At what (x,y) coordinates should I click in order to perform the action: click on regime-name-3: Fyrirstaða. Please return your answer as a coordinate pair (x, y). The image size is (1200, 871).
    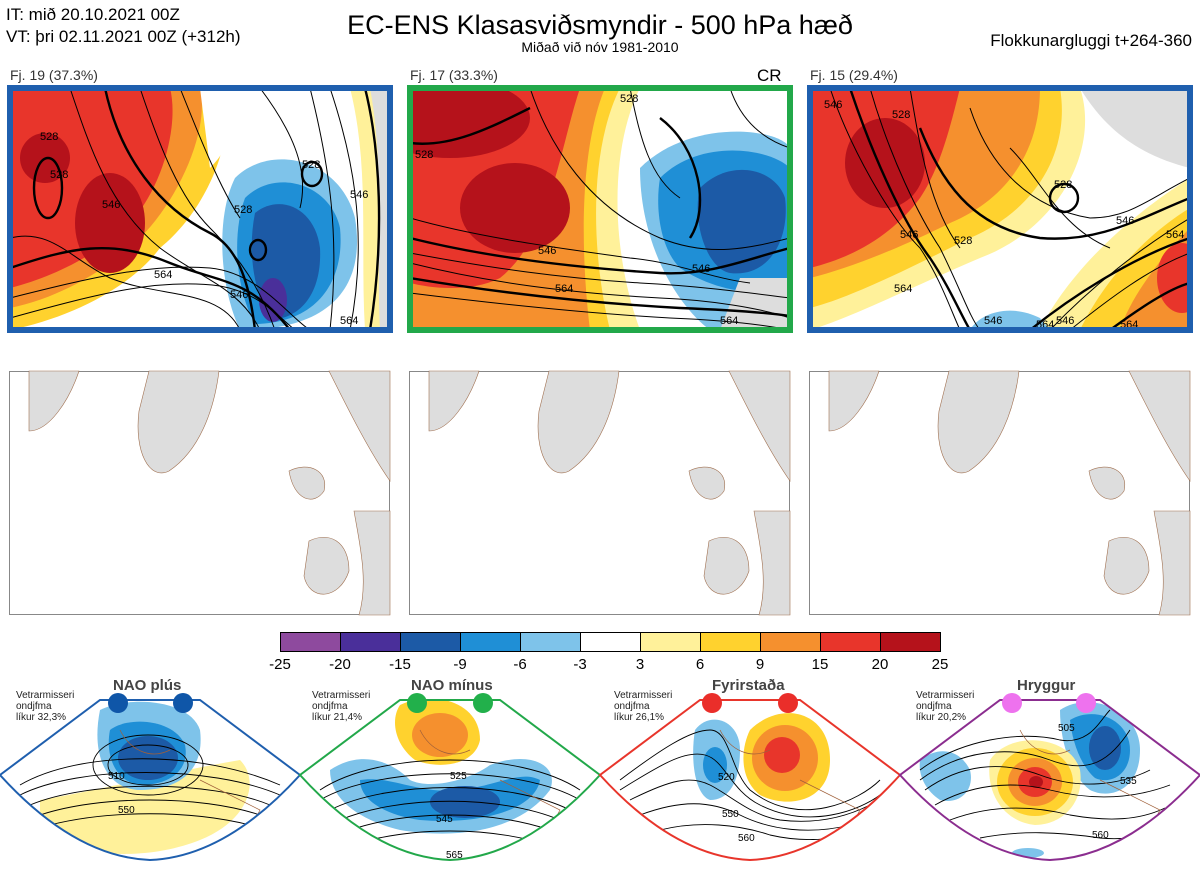
    Looking at the image, I should click on (748, 685).